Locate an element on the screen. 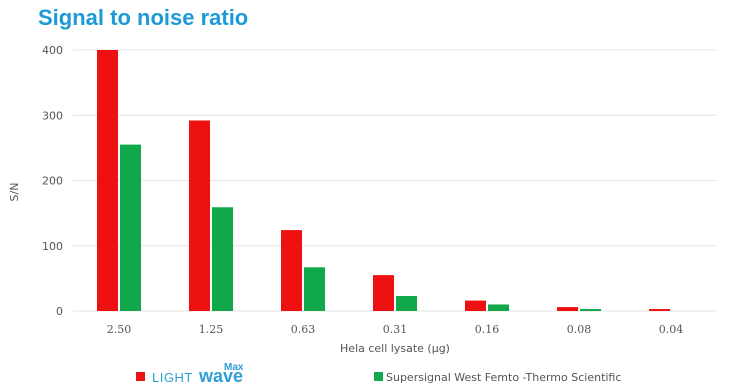 The height and width of the screenshot is (385, 731). legend-label-lightwave-wave: wave is located at coordinates (220, 375).